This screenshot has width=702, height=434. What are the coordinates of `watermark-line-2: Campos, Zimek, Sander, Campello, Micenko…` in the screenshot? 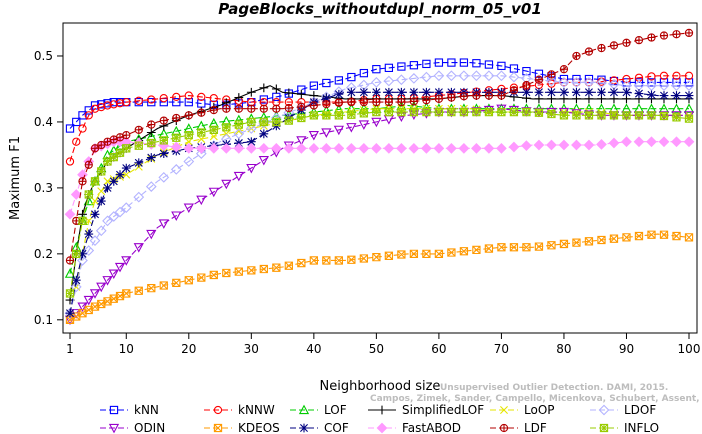 It's located at (536, 399).